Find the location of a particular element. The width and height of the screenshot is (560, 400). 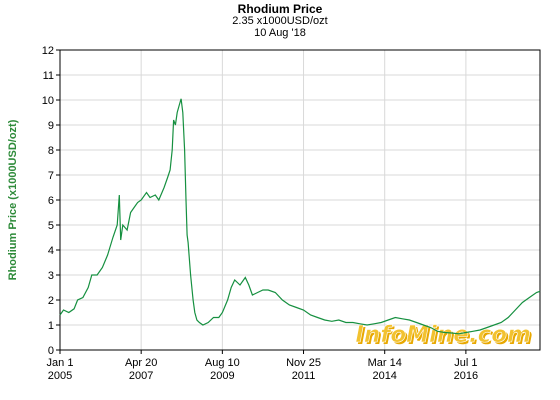

watermark-shadow: InfoMine.com is located at coordinates (445, 337).